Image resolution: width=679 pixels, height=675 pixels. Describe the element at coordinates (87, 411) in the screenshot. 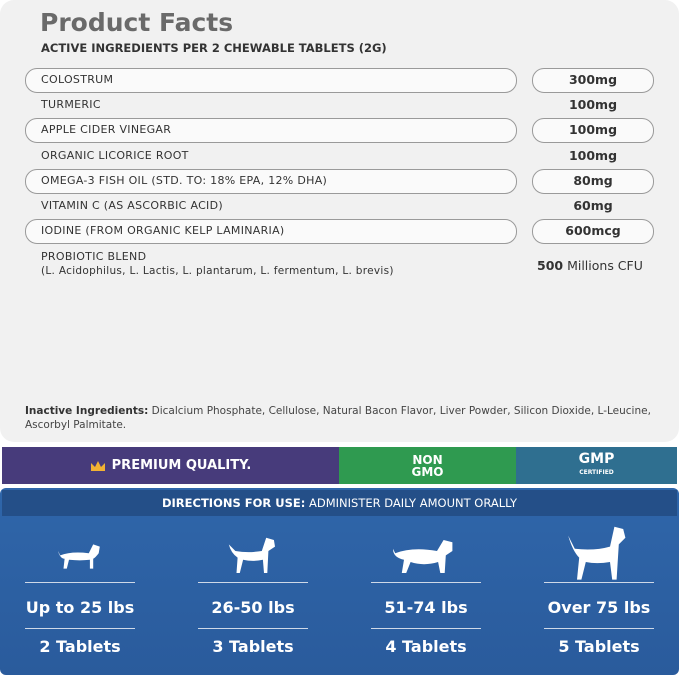

I see `inactive-label: Inactive Ingredients:` at that location.